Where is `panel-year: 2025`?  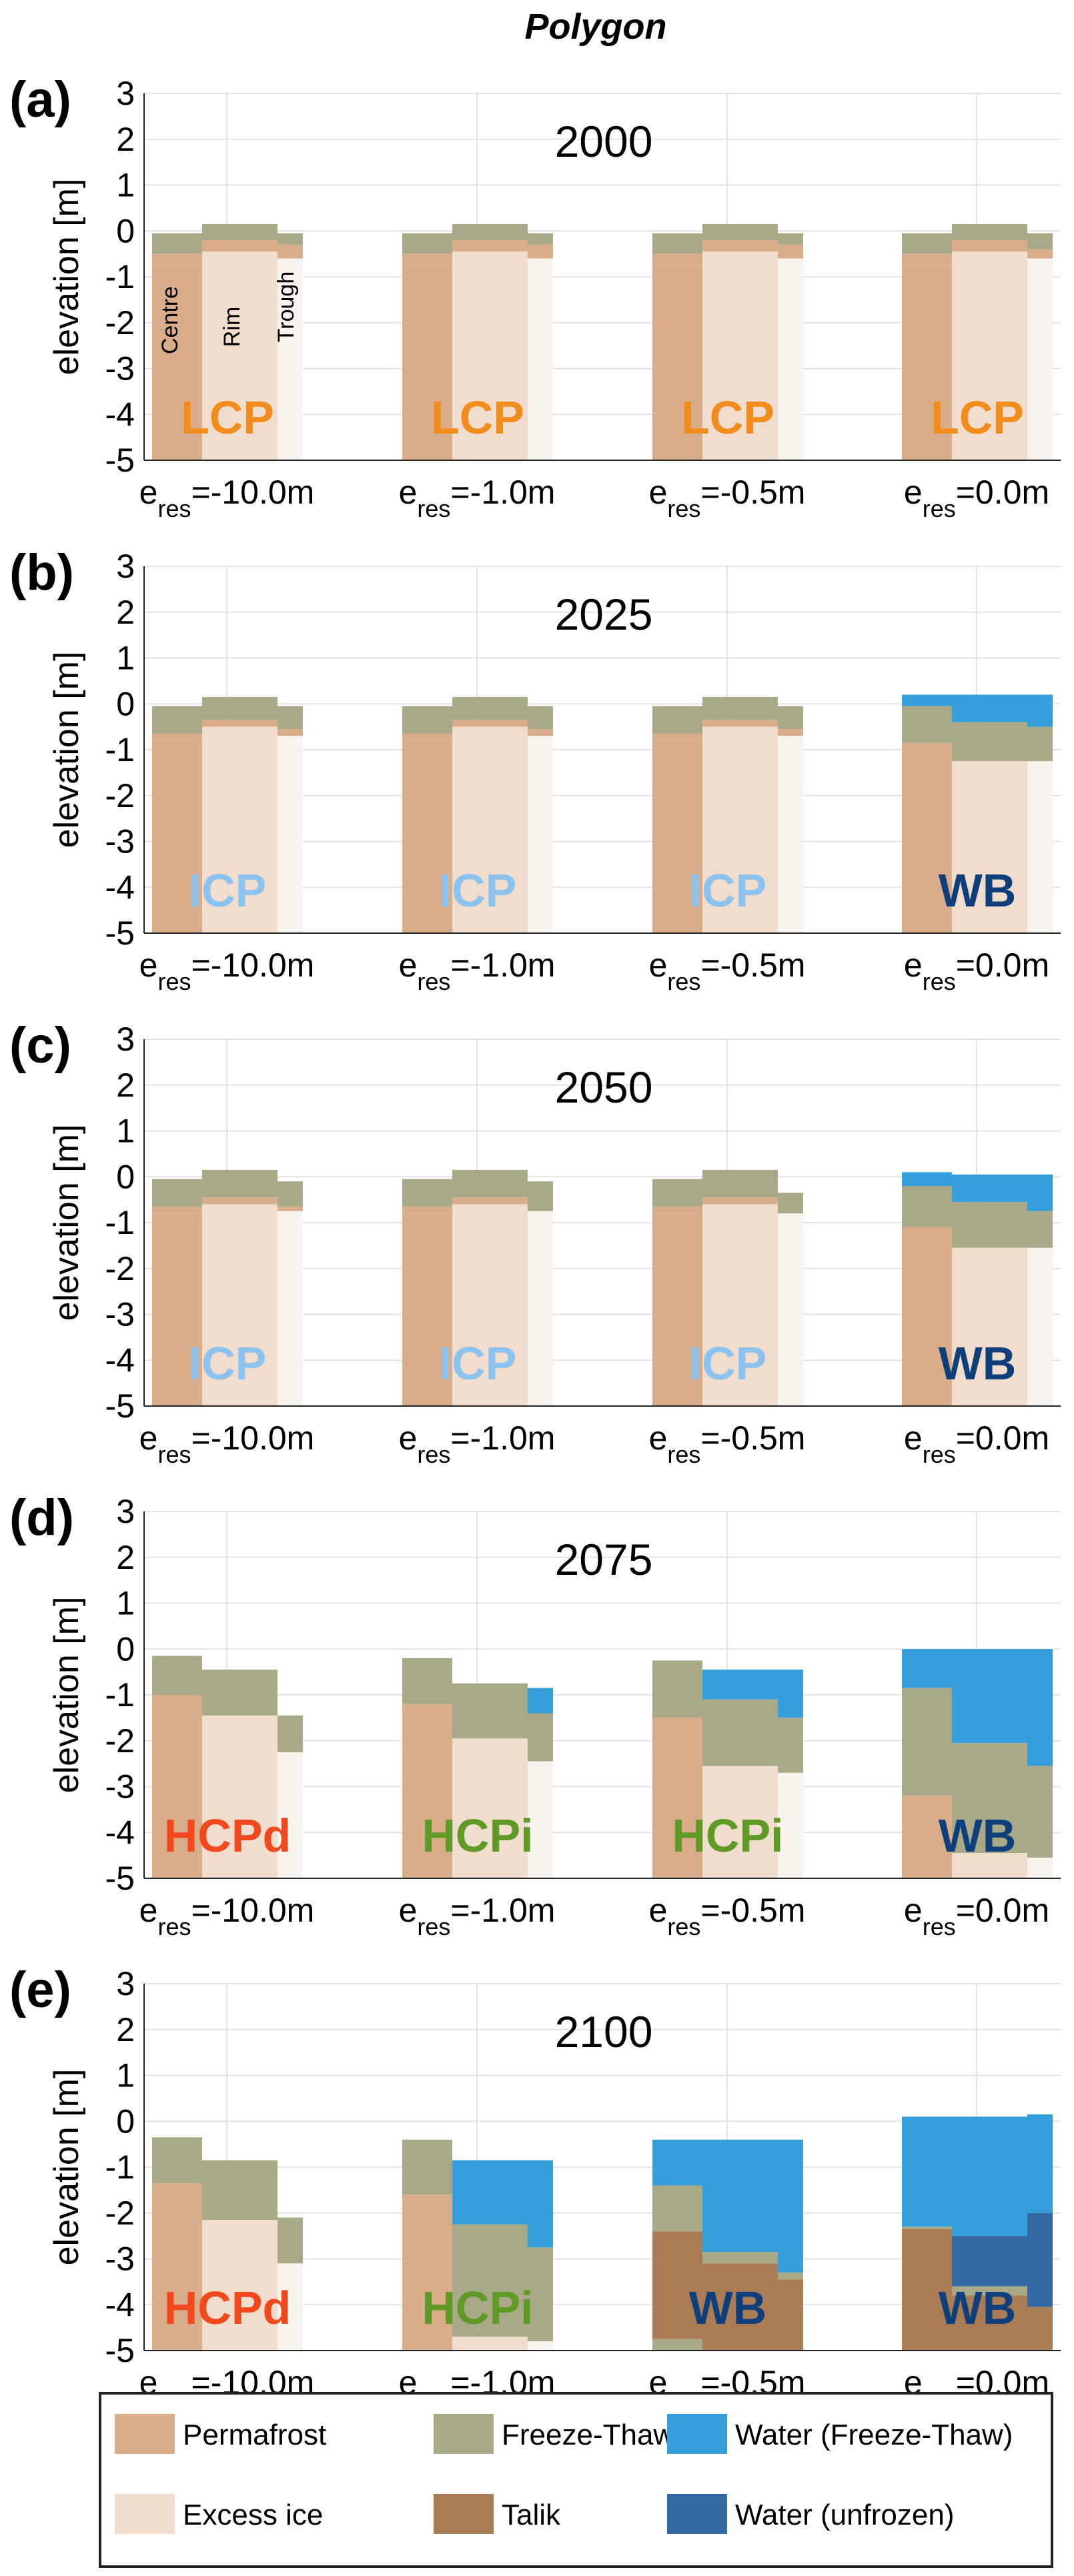
panel-year: 2025 is located at coordinates (604, 615).